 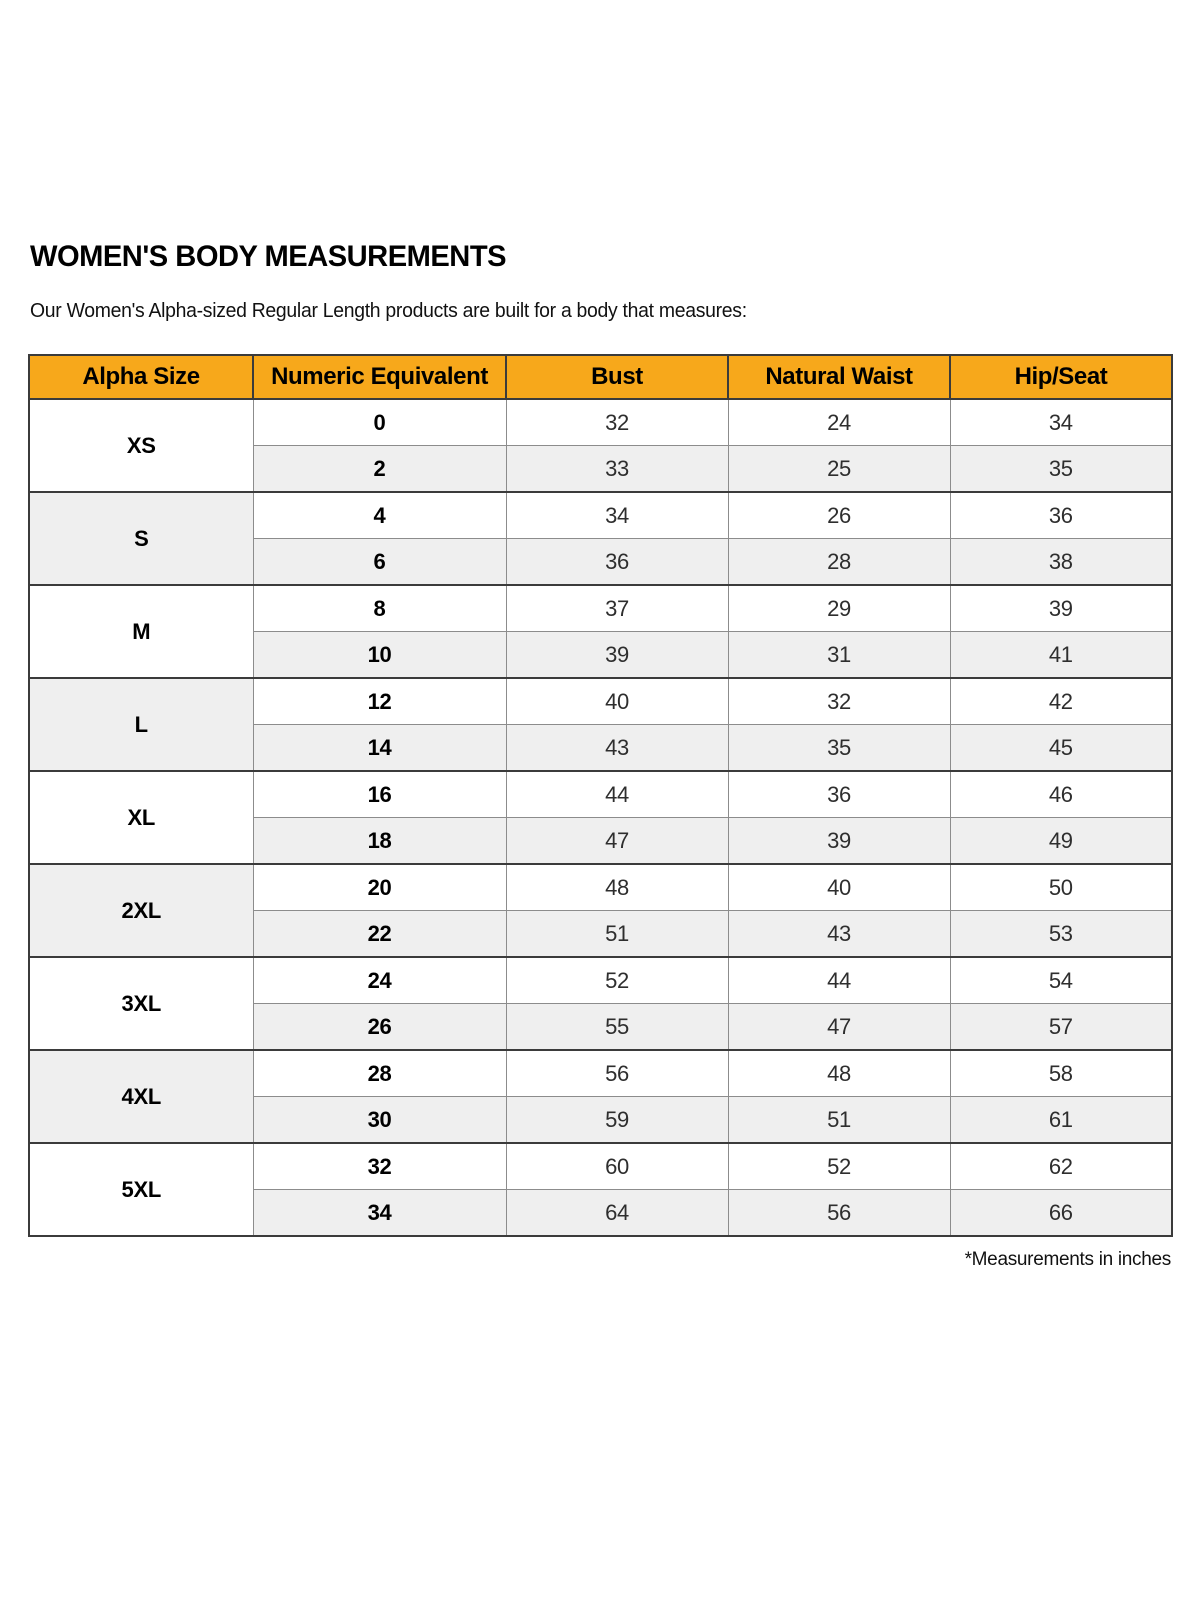 What do you see at coordinates (839, 654) in the screenshot?
I see `waist-cell: 31` at bounding box center [839, 654].